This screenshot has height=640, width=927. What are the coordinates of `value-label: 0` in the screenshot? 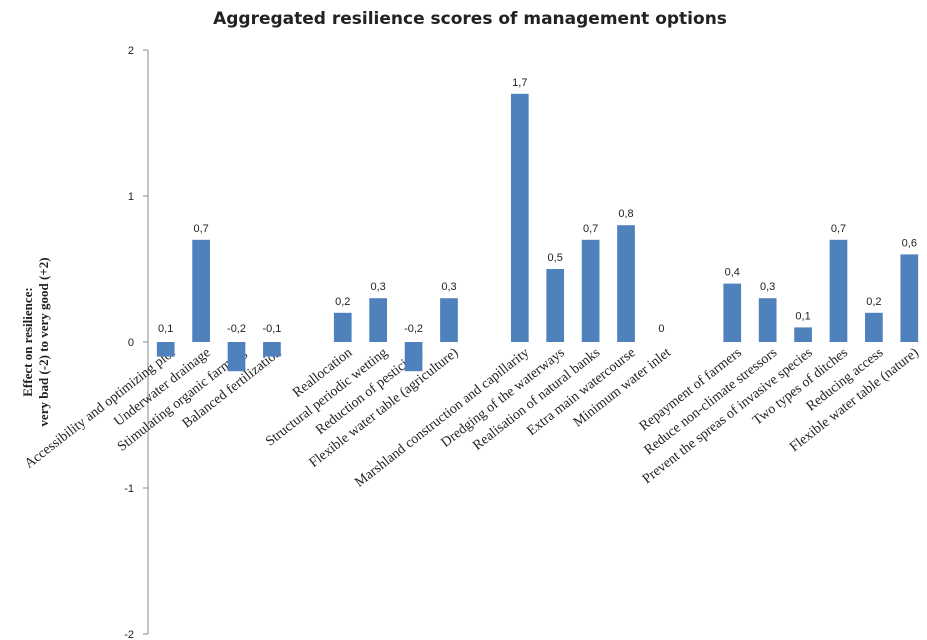 It's located at (661, 329).